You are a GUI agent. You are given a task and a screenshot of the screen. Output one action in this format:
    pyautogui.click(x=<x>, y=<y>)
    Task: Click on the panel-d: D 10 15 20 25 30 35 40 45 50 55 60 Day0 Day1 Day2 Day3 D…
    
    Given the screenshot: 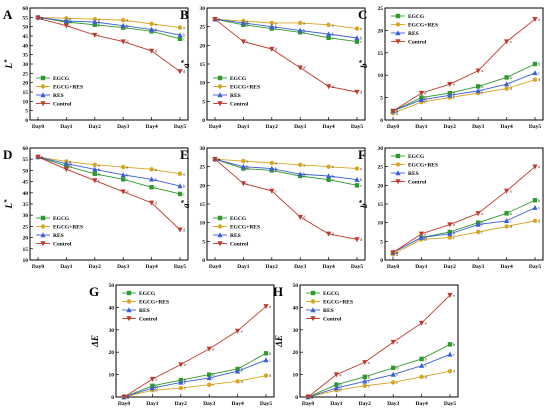 What is the action you would take?
    pyautogui.click(x=96, y=208)
    